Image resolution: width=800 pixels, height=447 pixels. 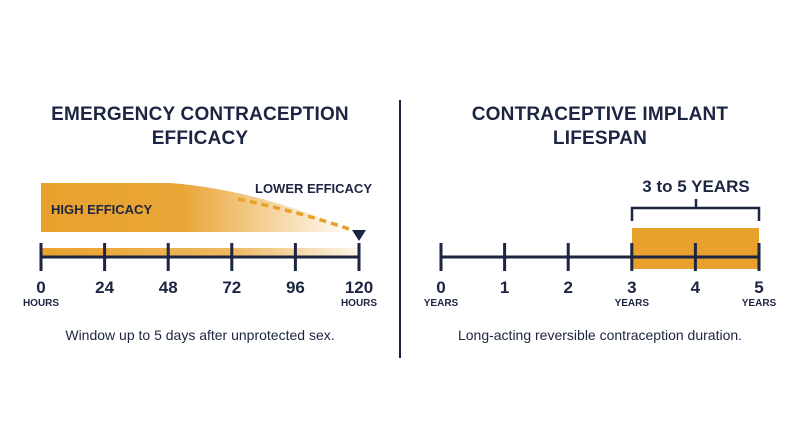 I want to click on range-label: 3 to 5 YEARS, so click(x=695, y=186).